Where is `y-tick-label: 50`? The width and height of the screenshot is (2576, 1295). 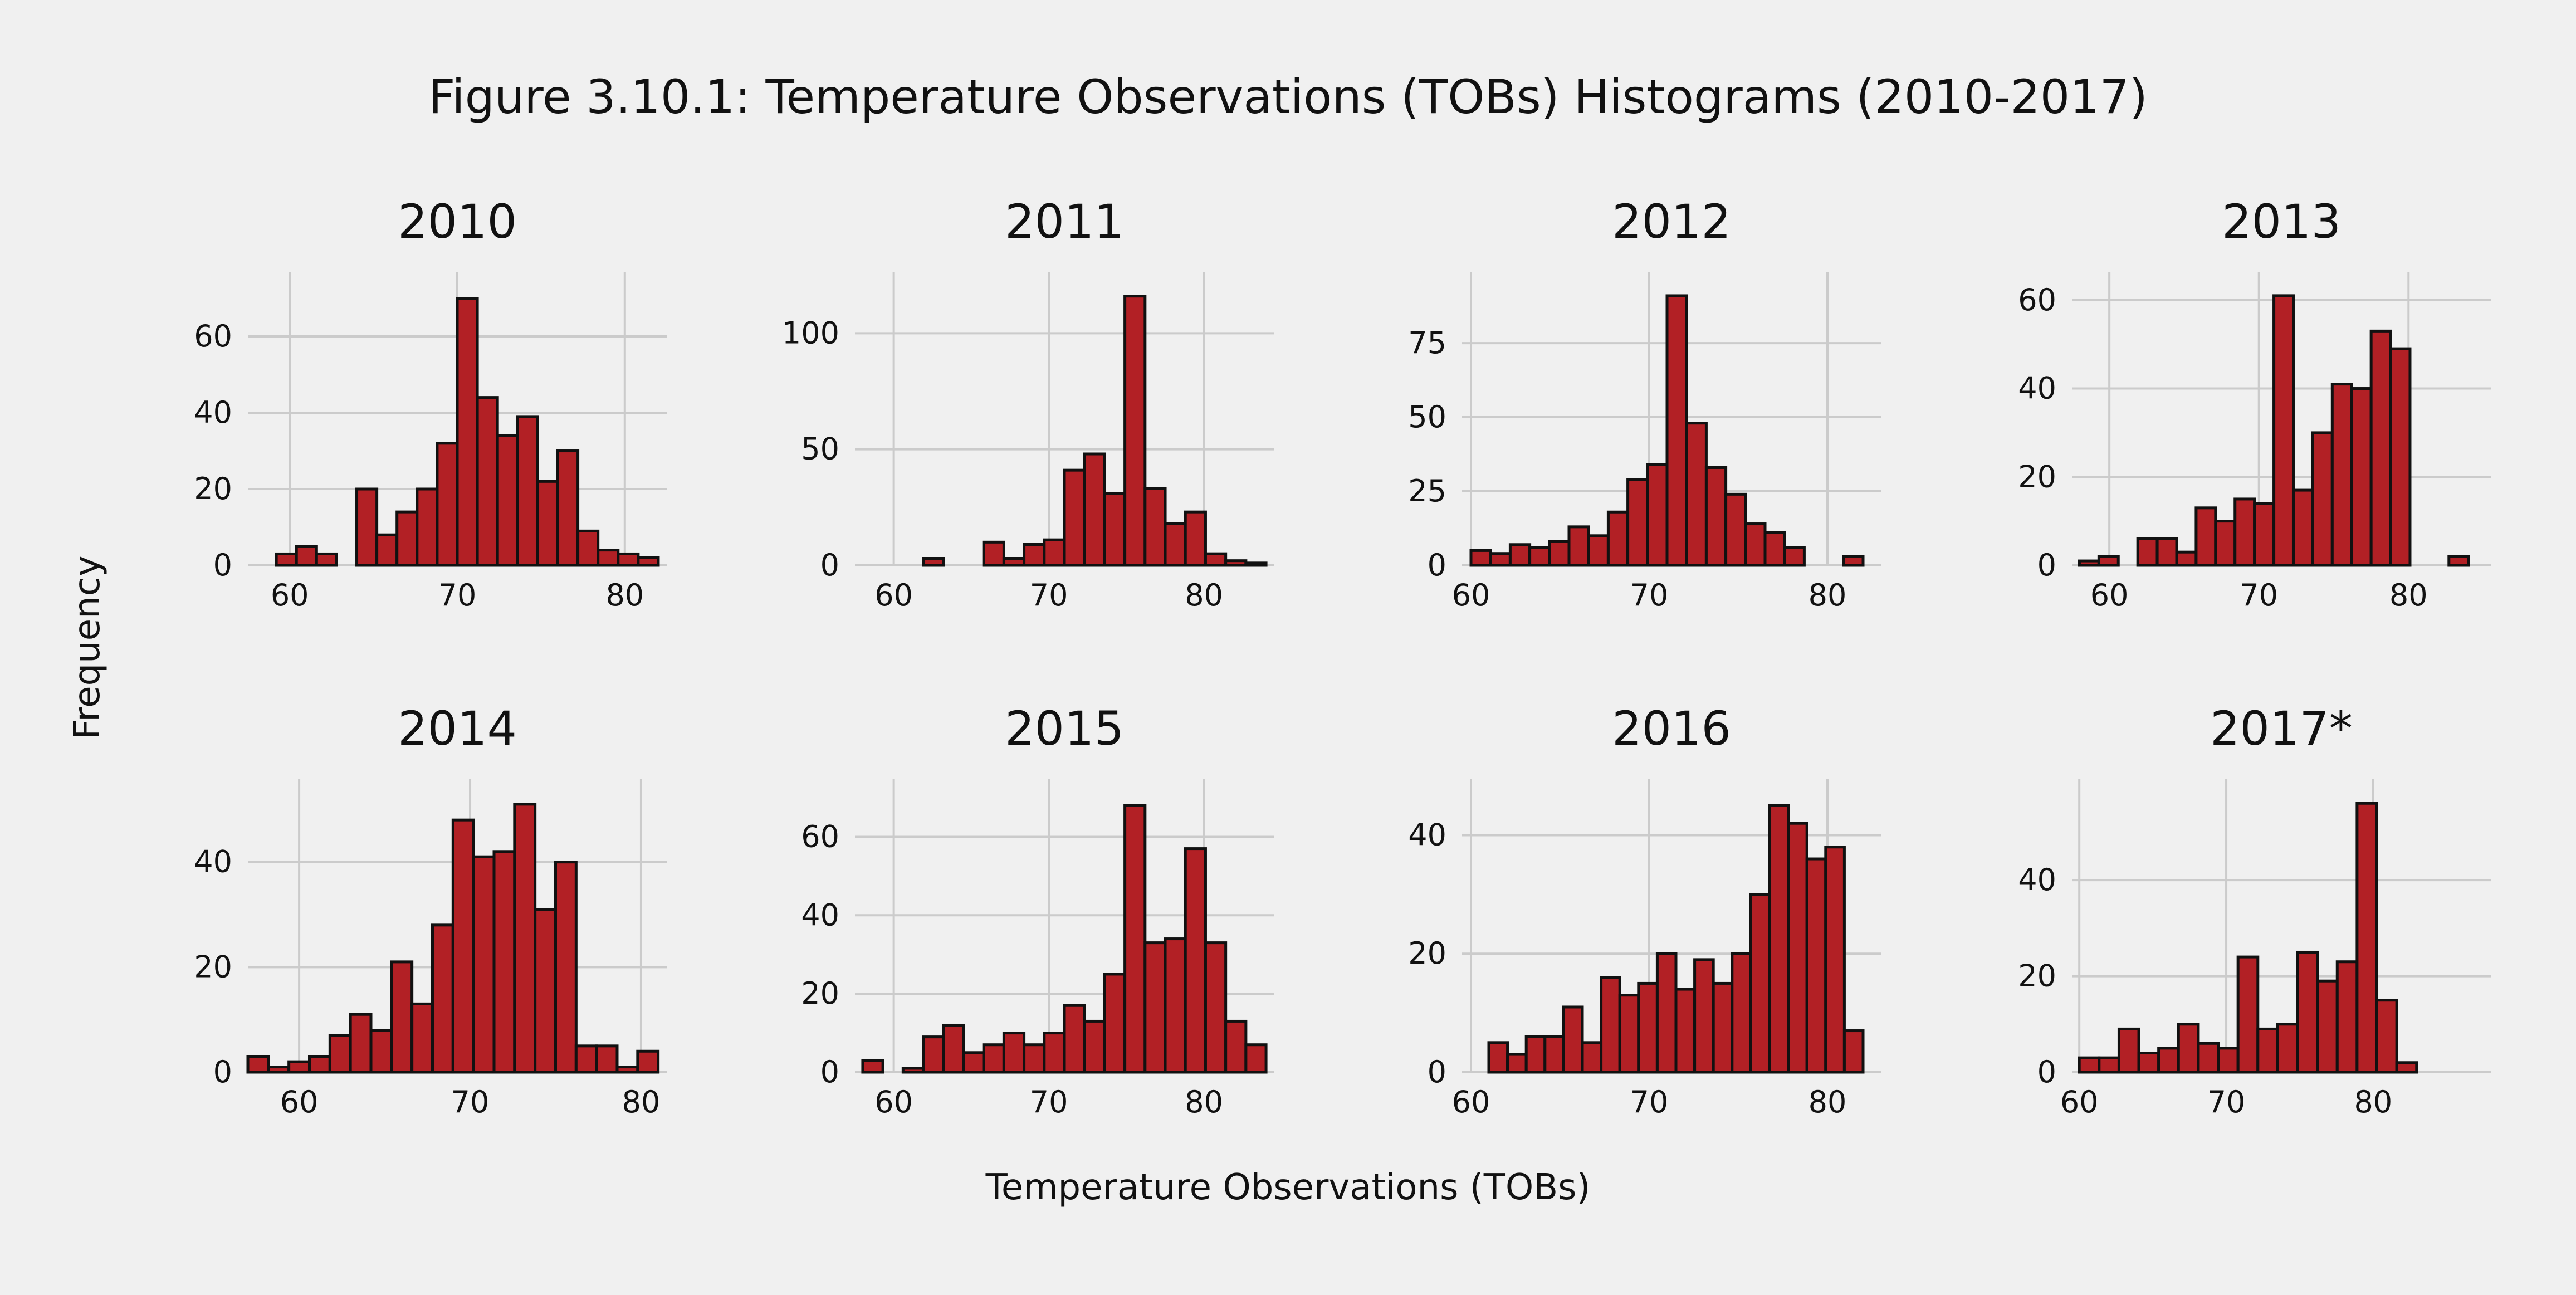 y-tick-label: 50 is located at coordinates (820, 449).